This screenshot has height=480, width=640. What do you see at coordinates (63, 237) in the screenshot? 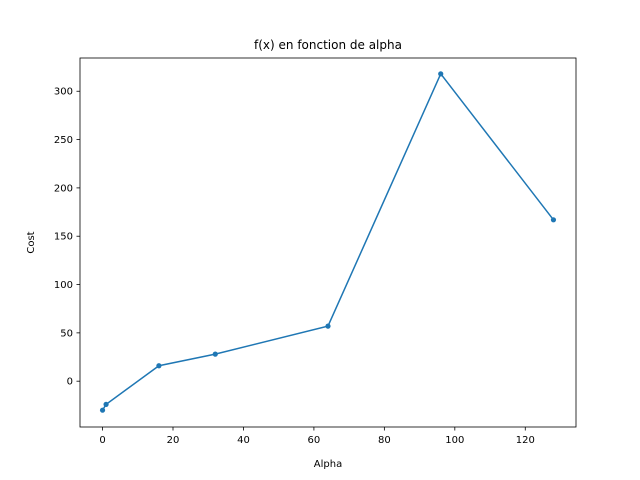
I see `y-tick-label: 150` at bounding box center [63, 237].